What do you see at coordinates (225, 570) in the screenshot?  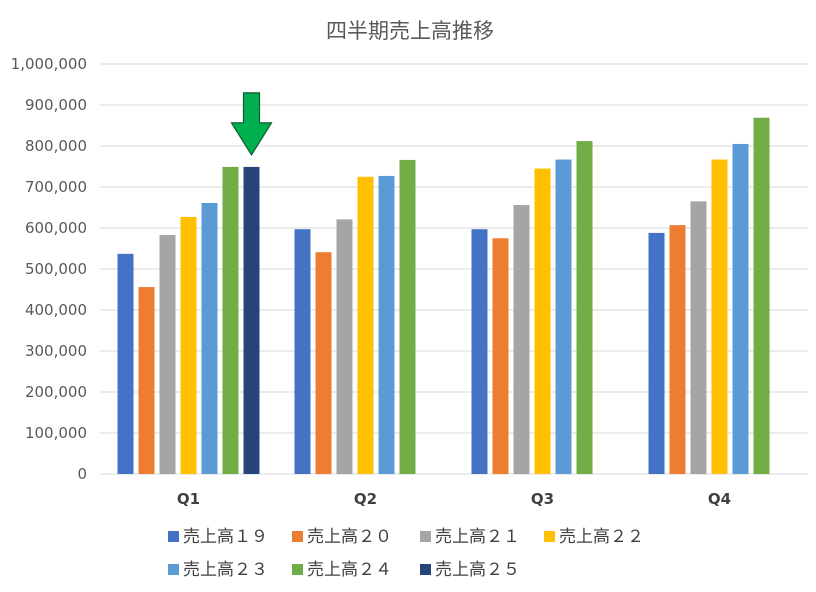 I see `legend-label: 売上高２３` at bounding box center [225, 570].